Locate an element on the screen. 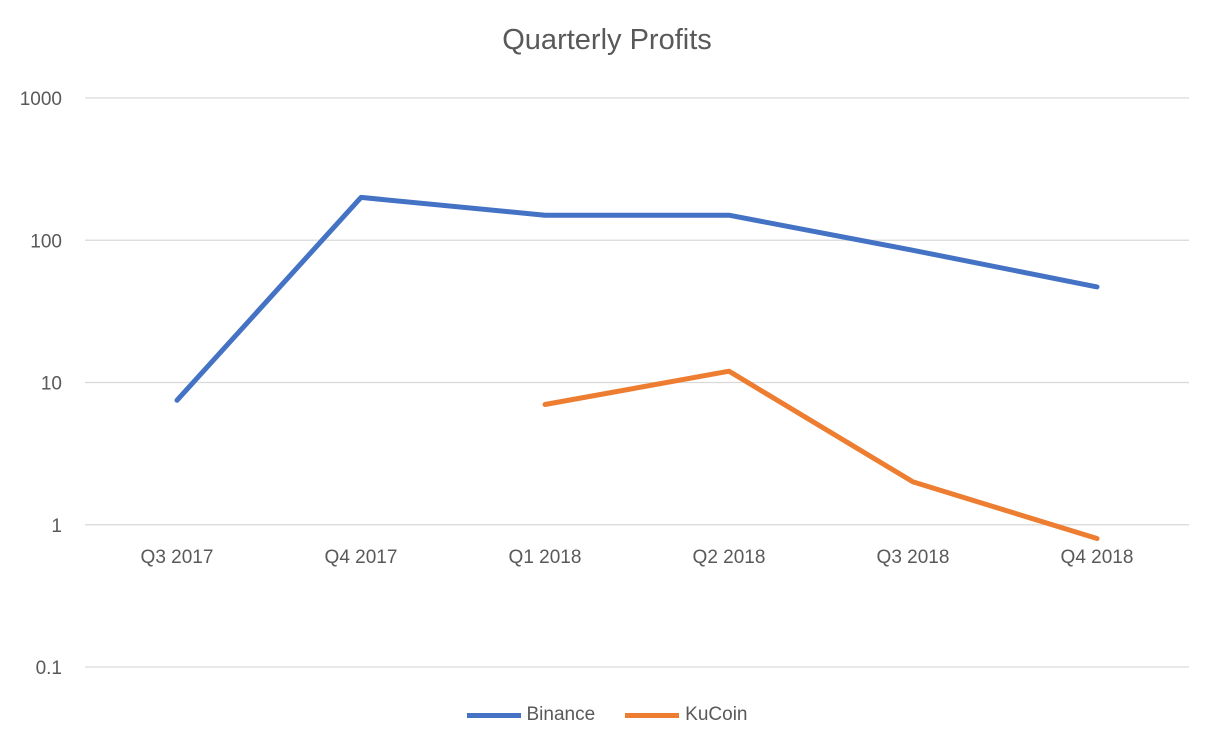 The width and height of the screenshot is (1214, 756). y-axis-tick-labels: 0.1 1 10 100 1000 is located at coordinates (41, 384).